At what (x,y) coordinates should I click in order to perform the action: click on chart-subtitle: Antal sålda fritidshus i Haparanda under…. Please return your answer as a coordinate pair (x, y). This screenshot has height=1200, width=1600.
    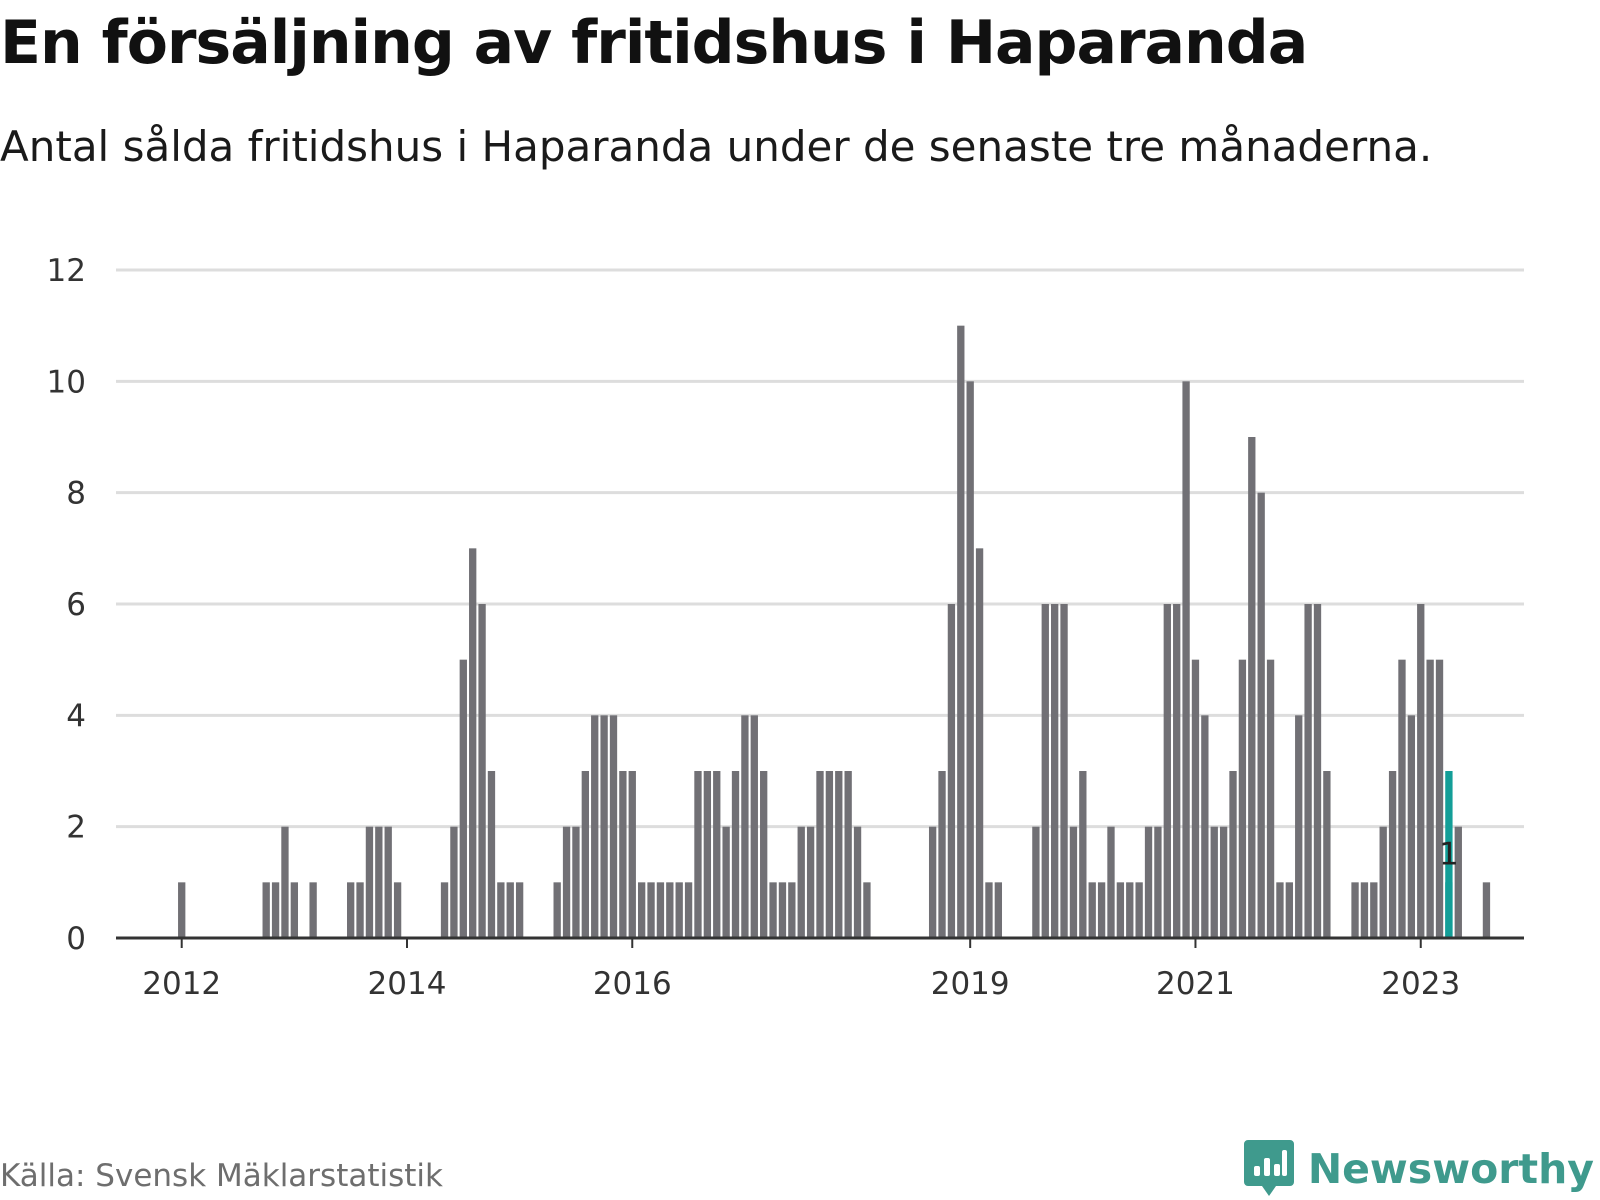
    Looking at the image, I should click on (716, 146).